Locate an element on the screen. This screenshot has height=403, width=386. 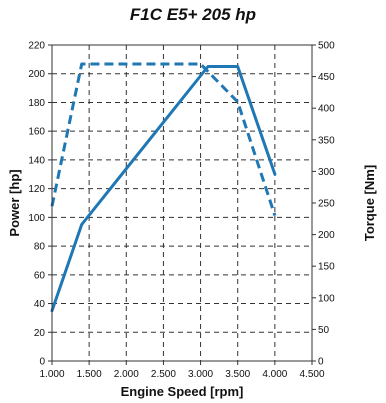
y-left-tick-label: 120 is located at coordinates (36, 189).